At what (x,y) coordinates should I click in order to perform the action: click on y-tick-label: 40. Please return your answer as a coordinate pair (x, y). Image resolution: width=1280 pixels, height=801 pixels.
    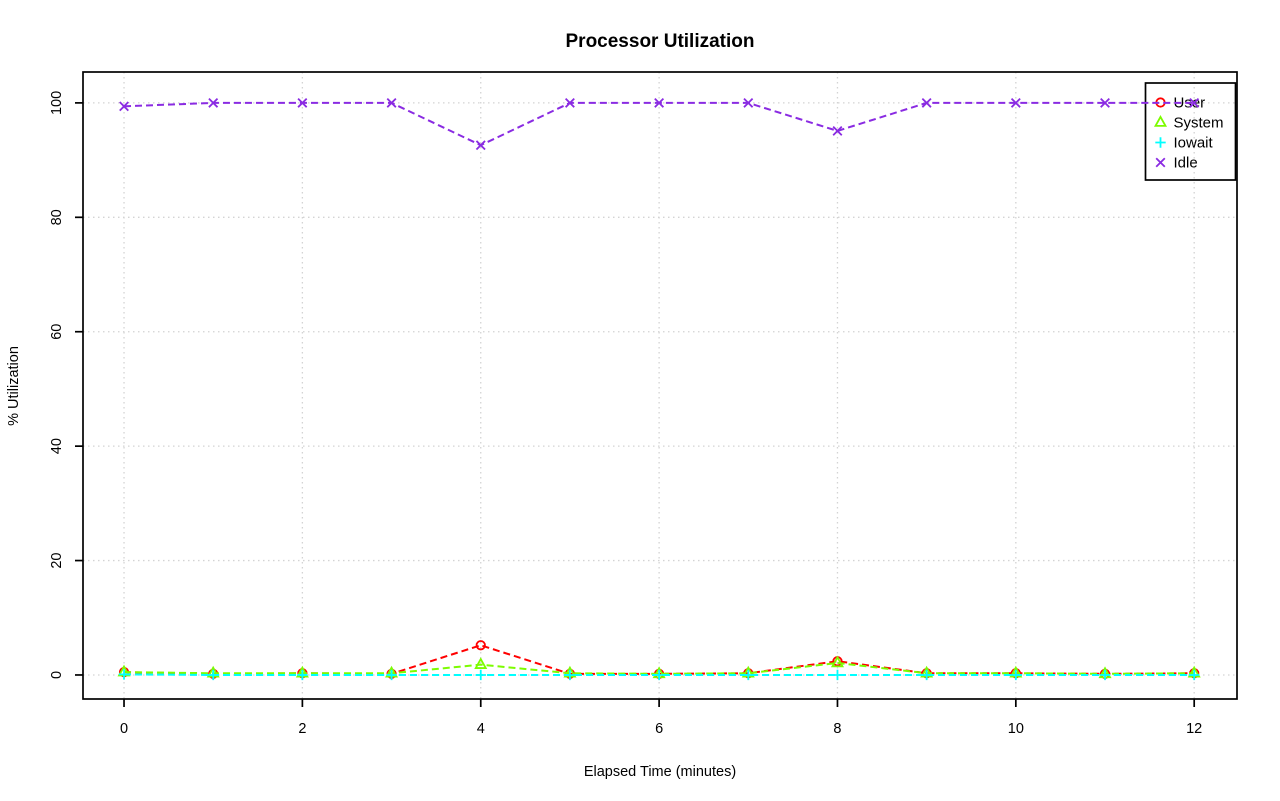
    Looking at the image, I should click on (57, 446).